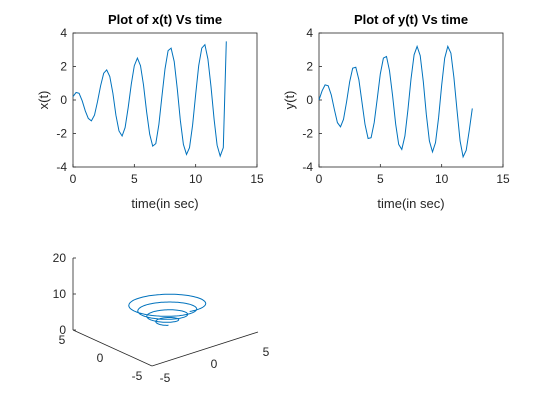 Image resolution: width=560 pixels, height=420 pixels. I want to click on y-axis-label: x(t), so click(43, 100).